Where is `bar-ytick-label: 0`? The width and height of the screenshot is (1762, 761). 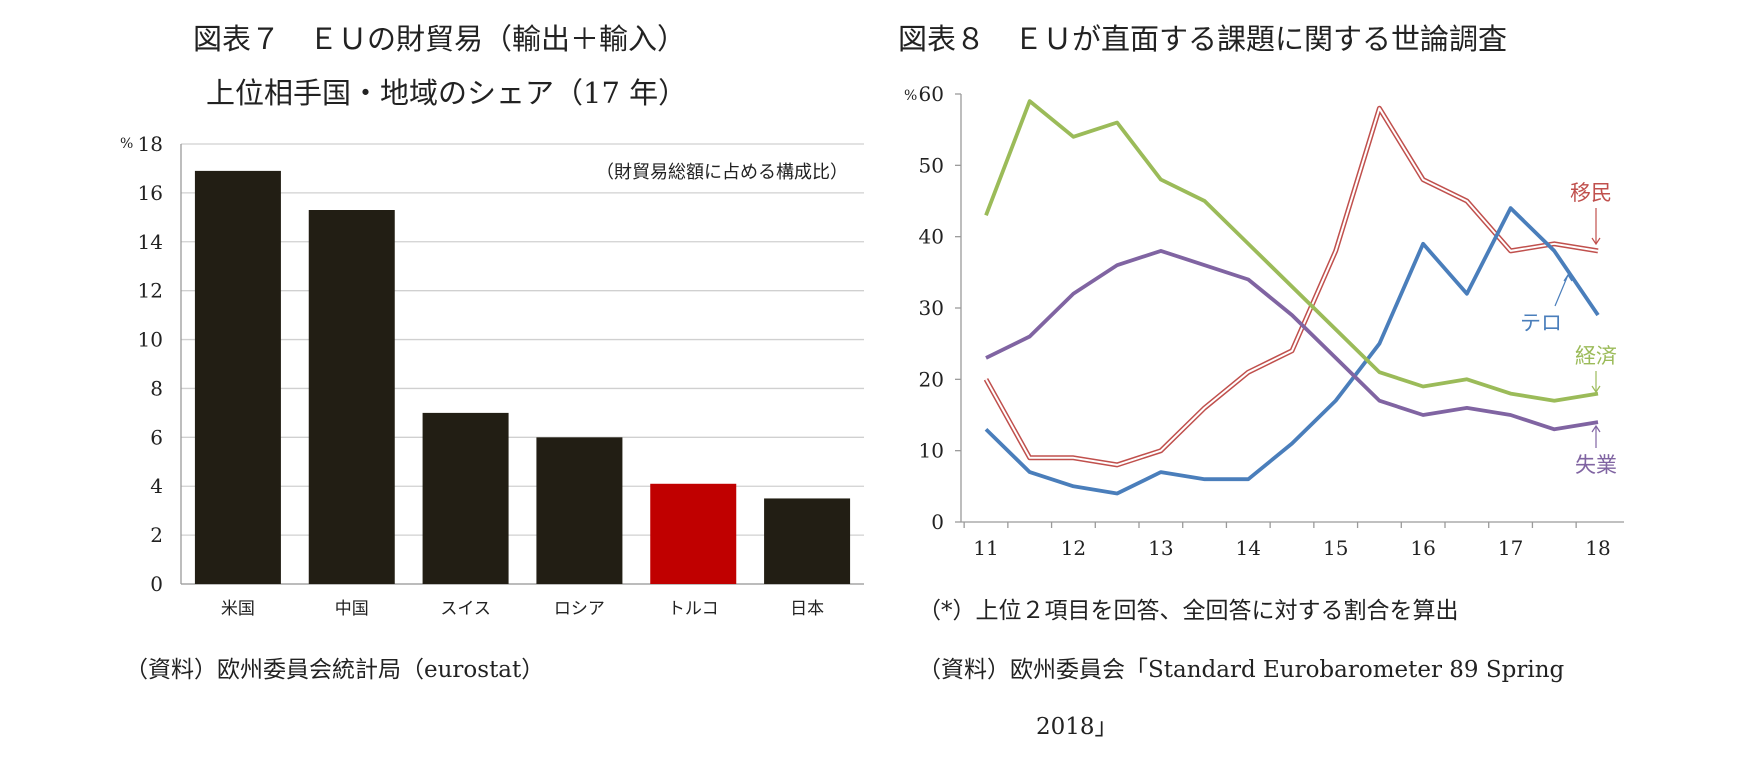
bar-ytick-label: 0 is located at coordinates (156, 584).